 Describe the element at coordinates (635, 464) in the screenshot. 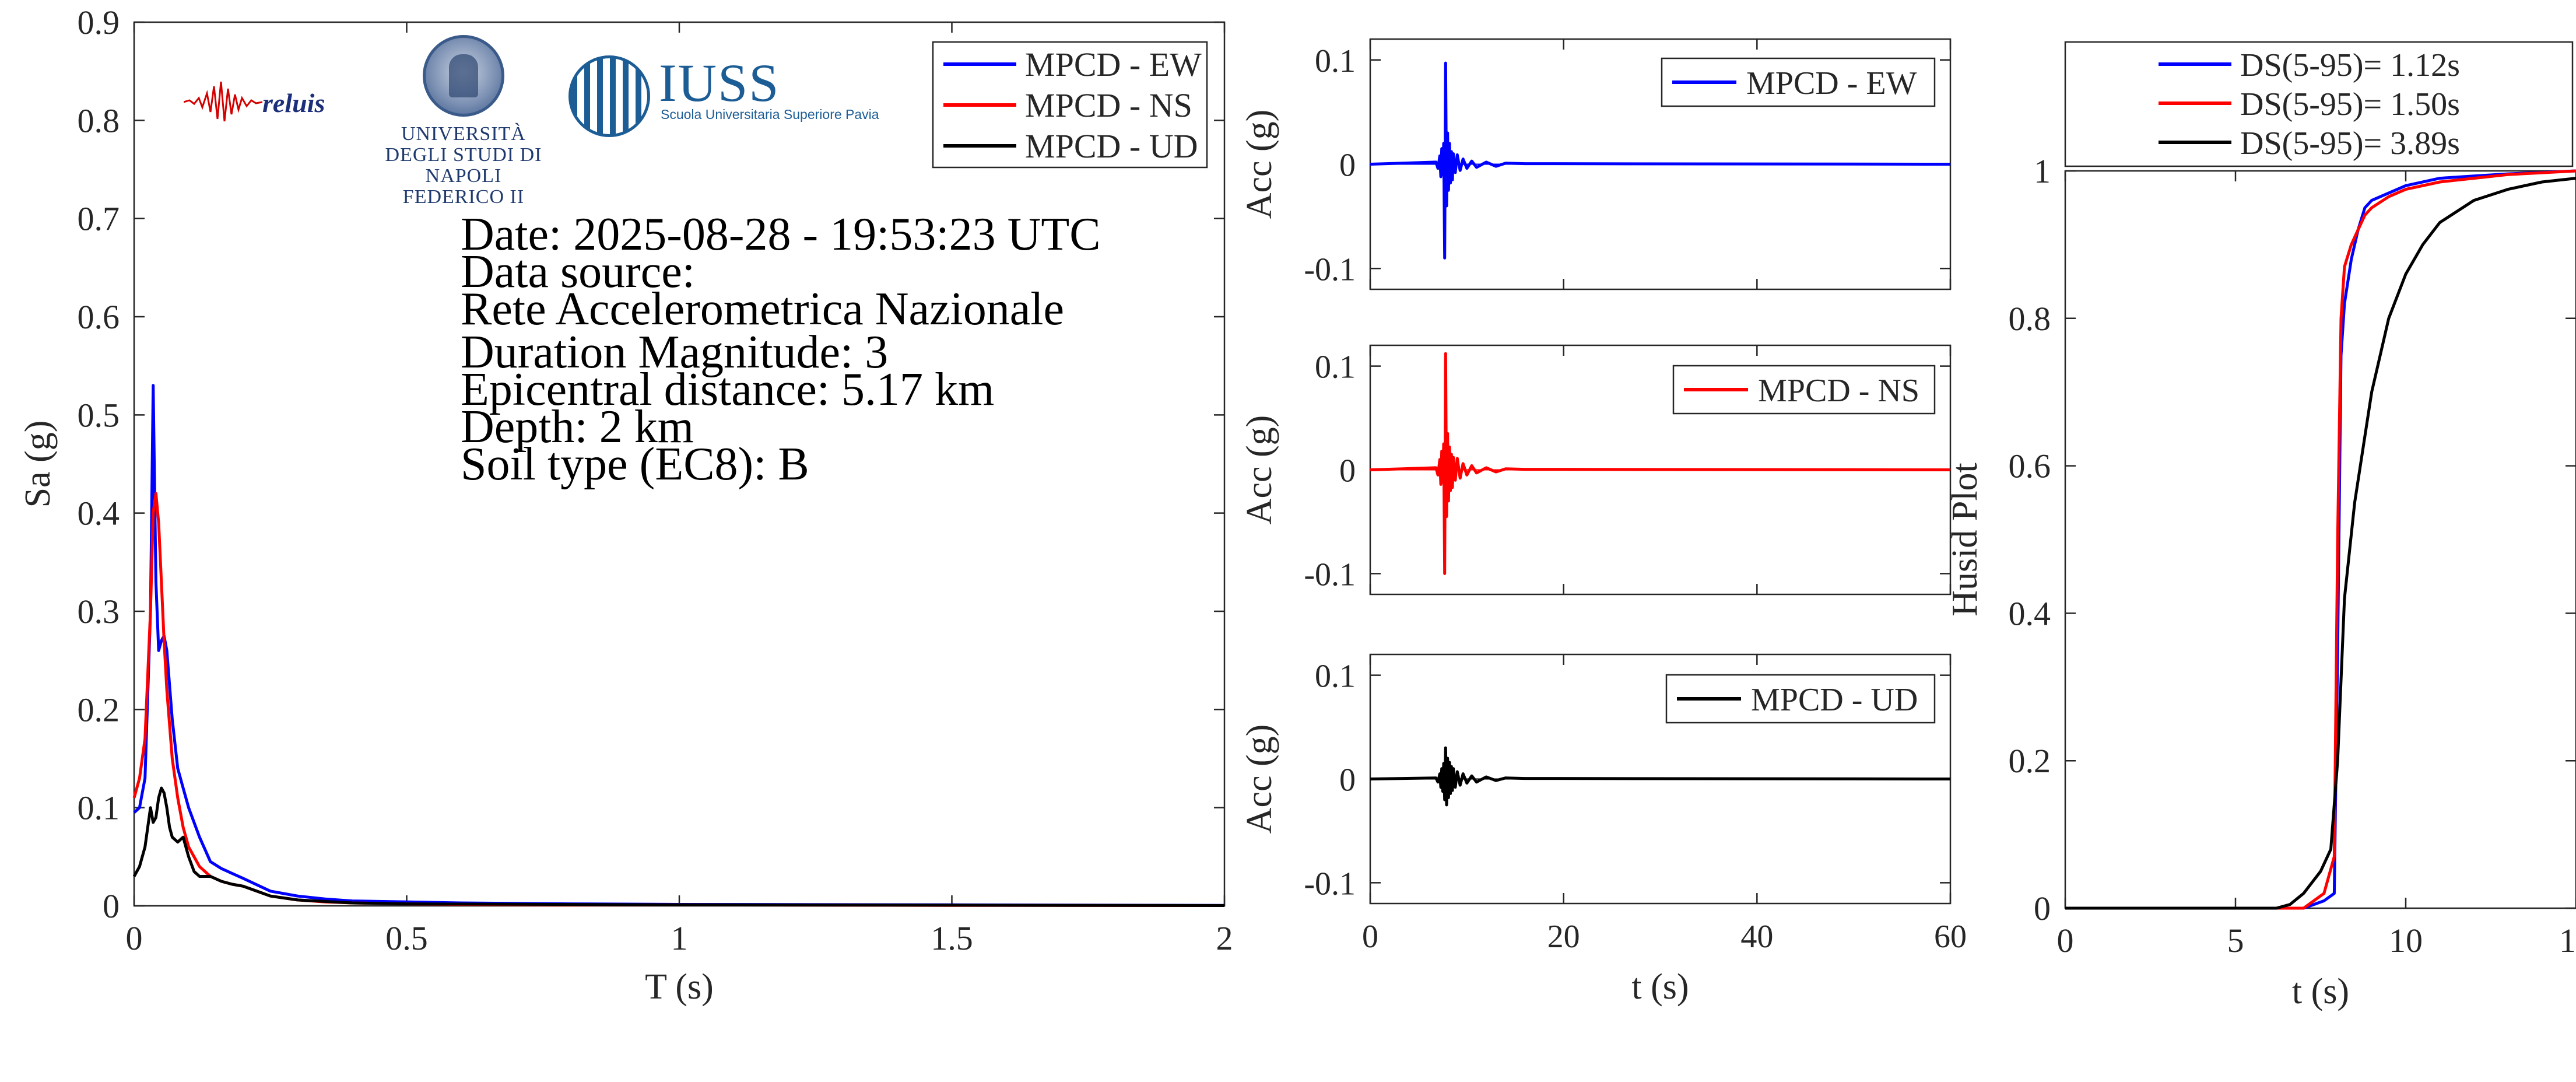

I see `soil-type: Soil type (EC8): B` at that location.